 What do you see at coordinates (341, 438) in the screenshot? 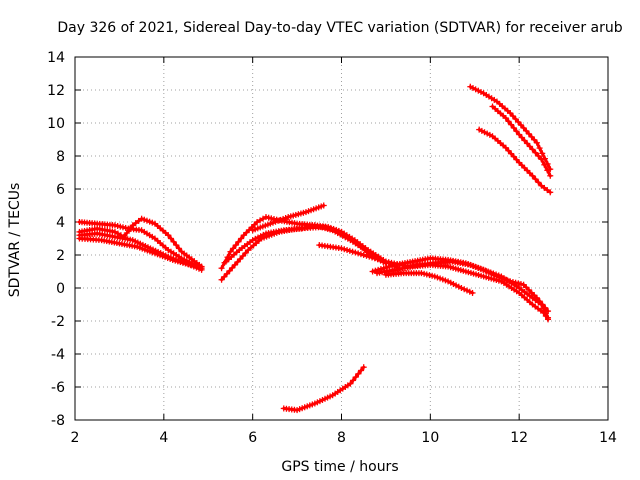
I see `x-tick-label: 8` at bounding box center [341, 438].